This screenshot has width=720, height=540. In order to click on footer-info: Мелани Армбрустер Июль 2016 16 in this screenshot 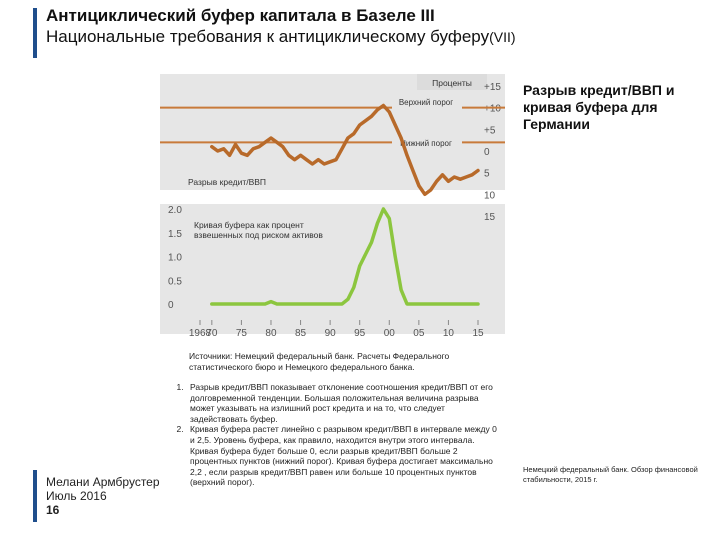, I will do `click(103, 496)`.